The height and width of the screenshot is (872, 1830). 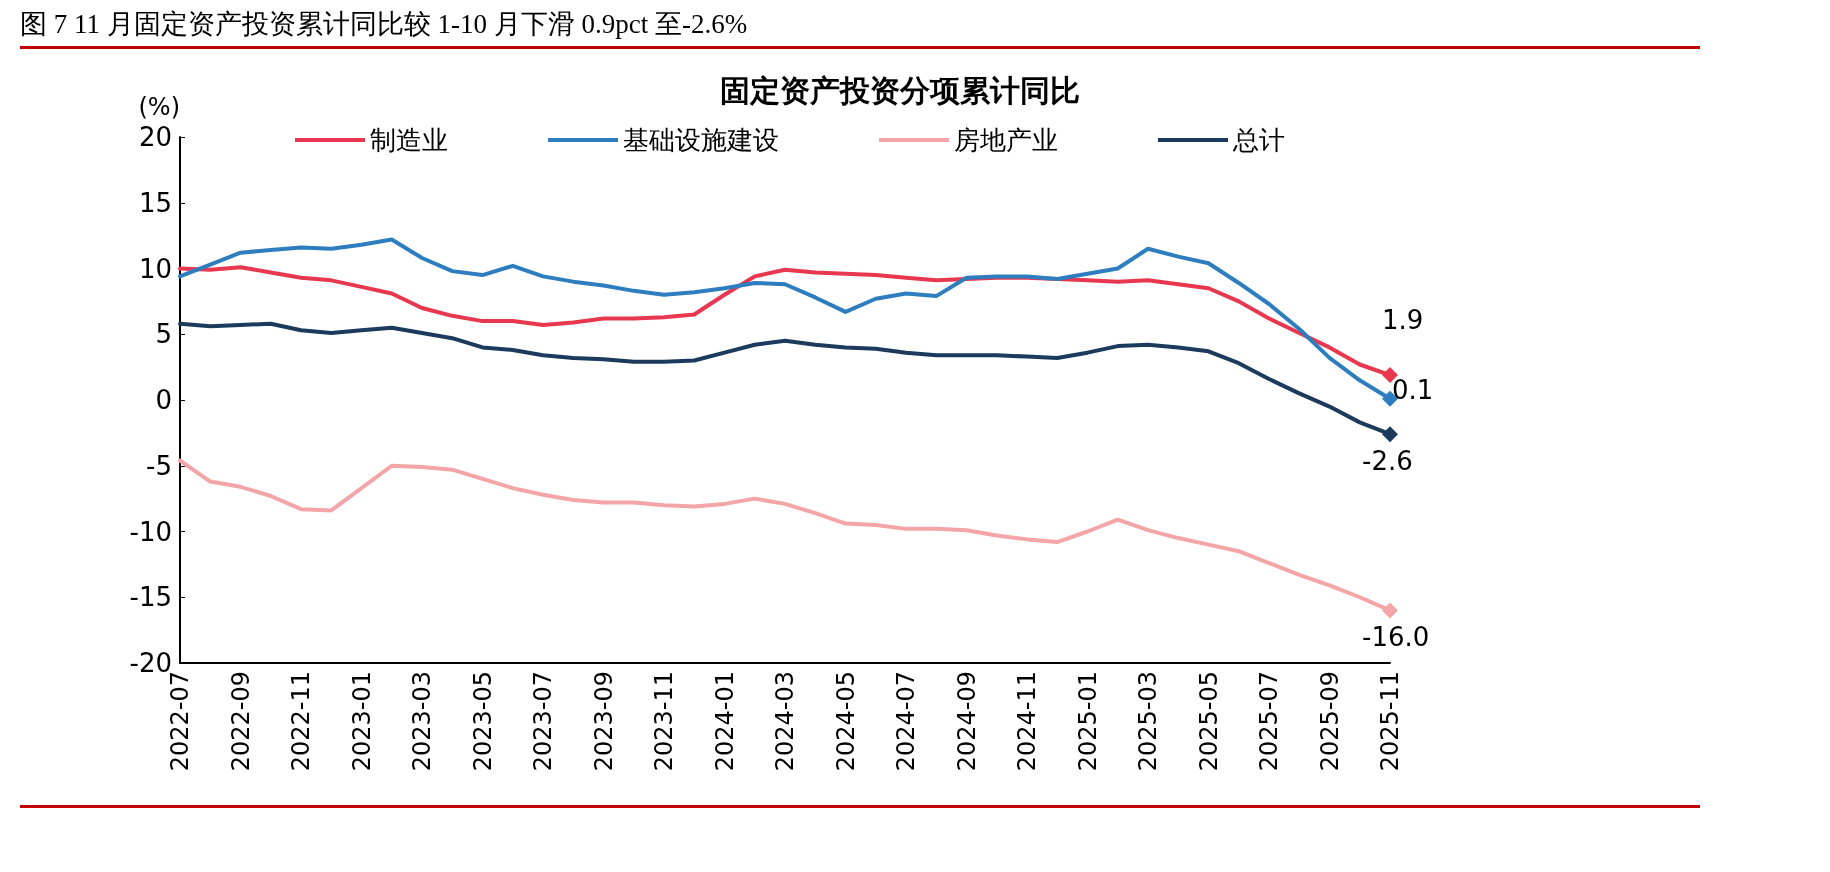 What do you see at coordinates (845, 721) in the screenshot?
I see `x-tick-label: 2024-05` at bounding box center [845, 721].